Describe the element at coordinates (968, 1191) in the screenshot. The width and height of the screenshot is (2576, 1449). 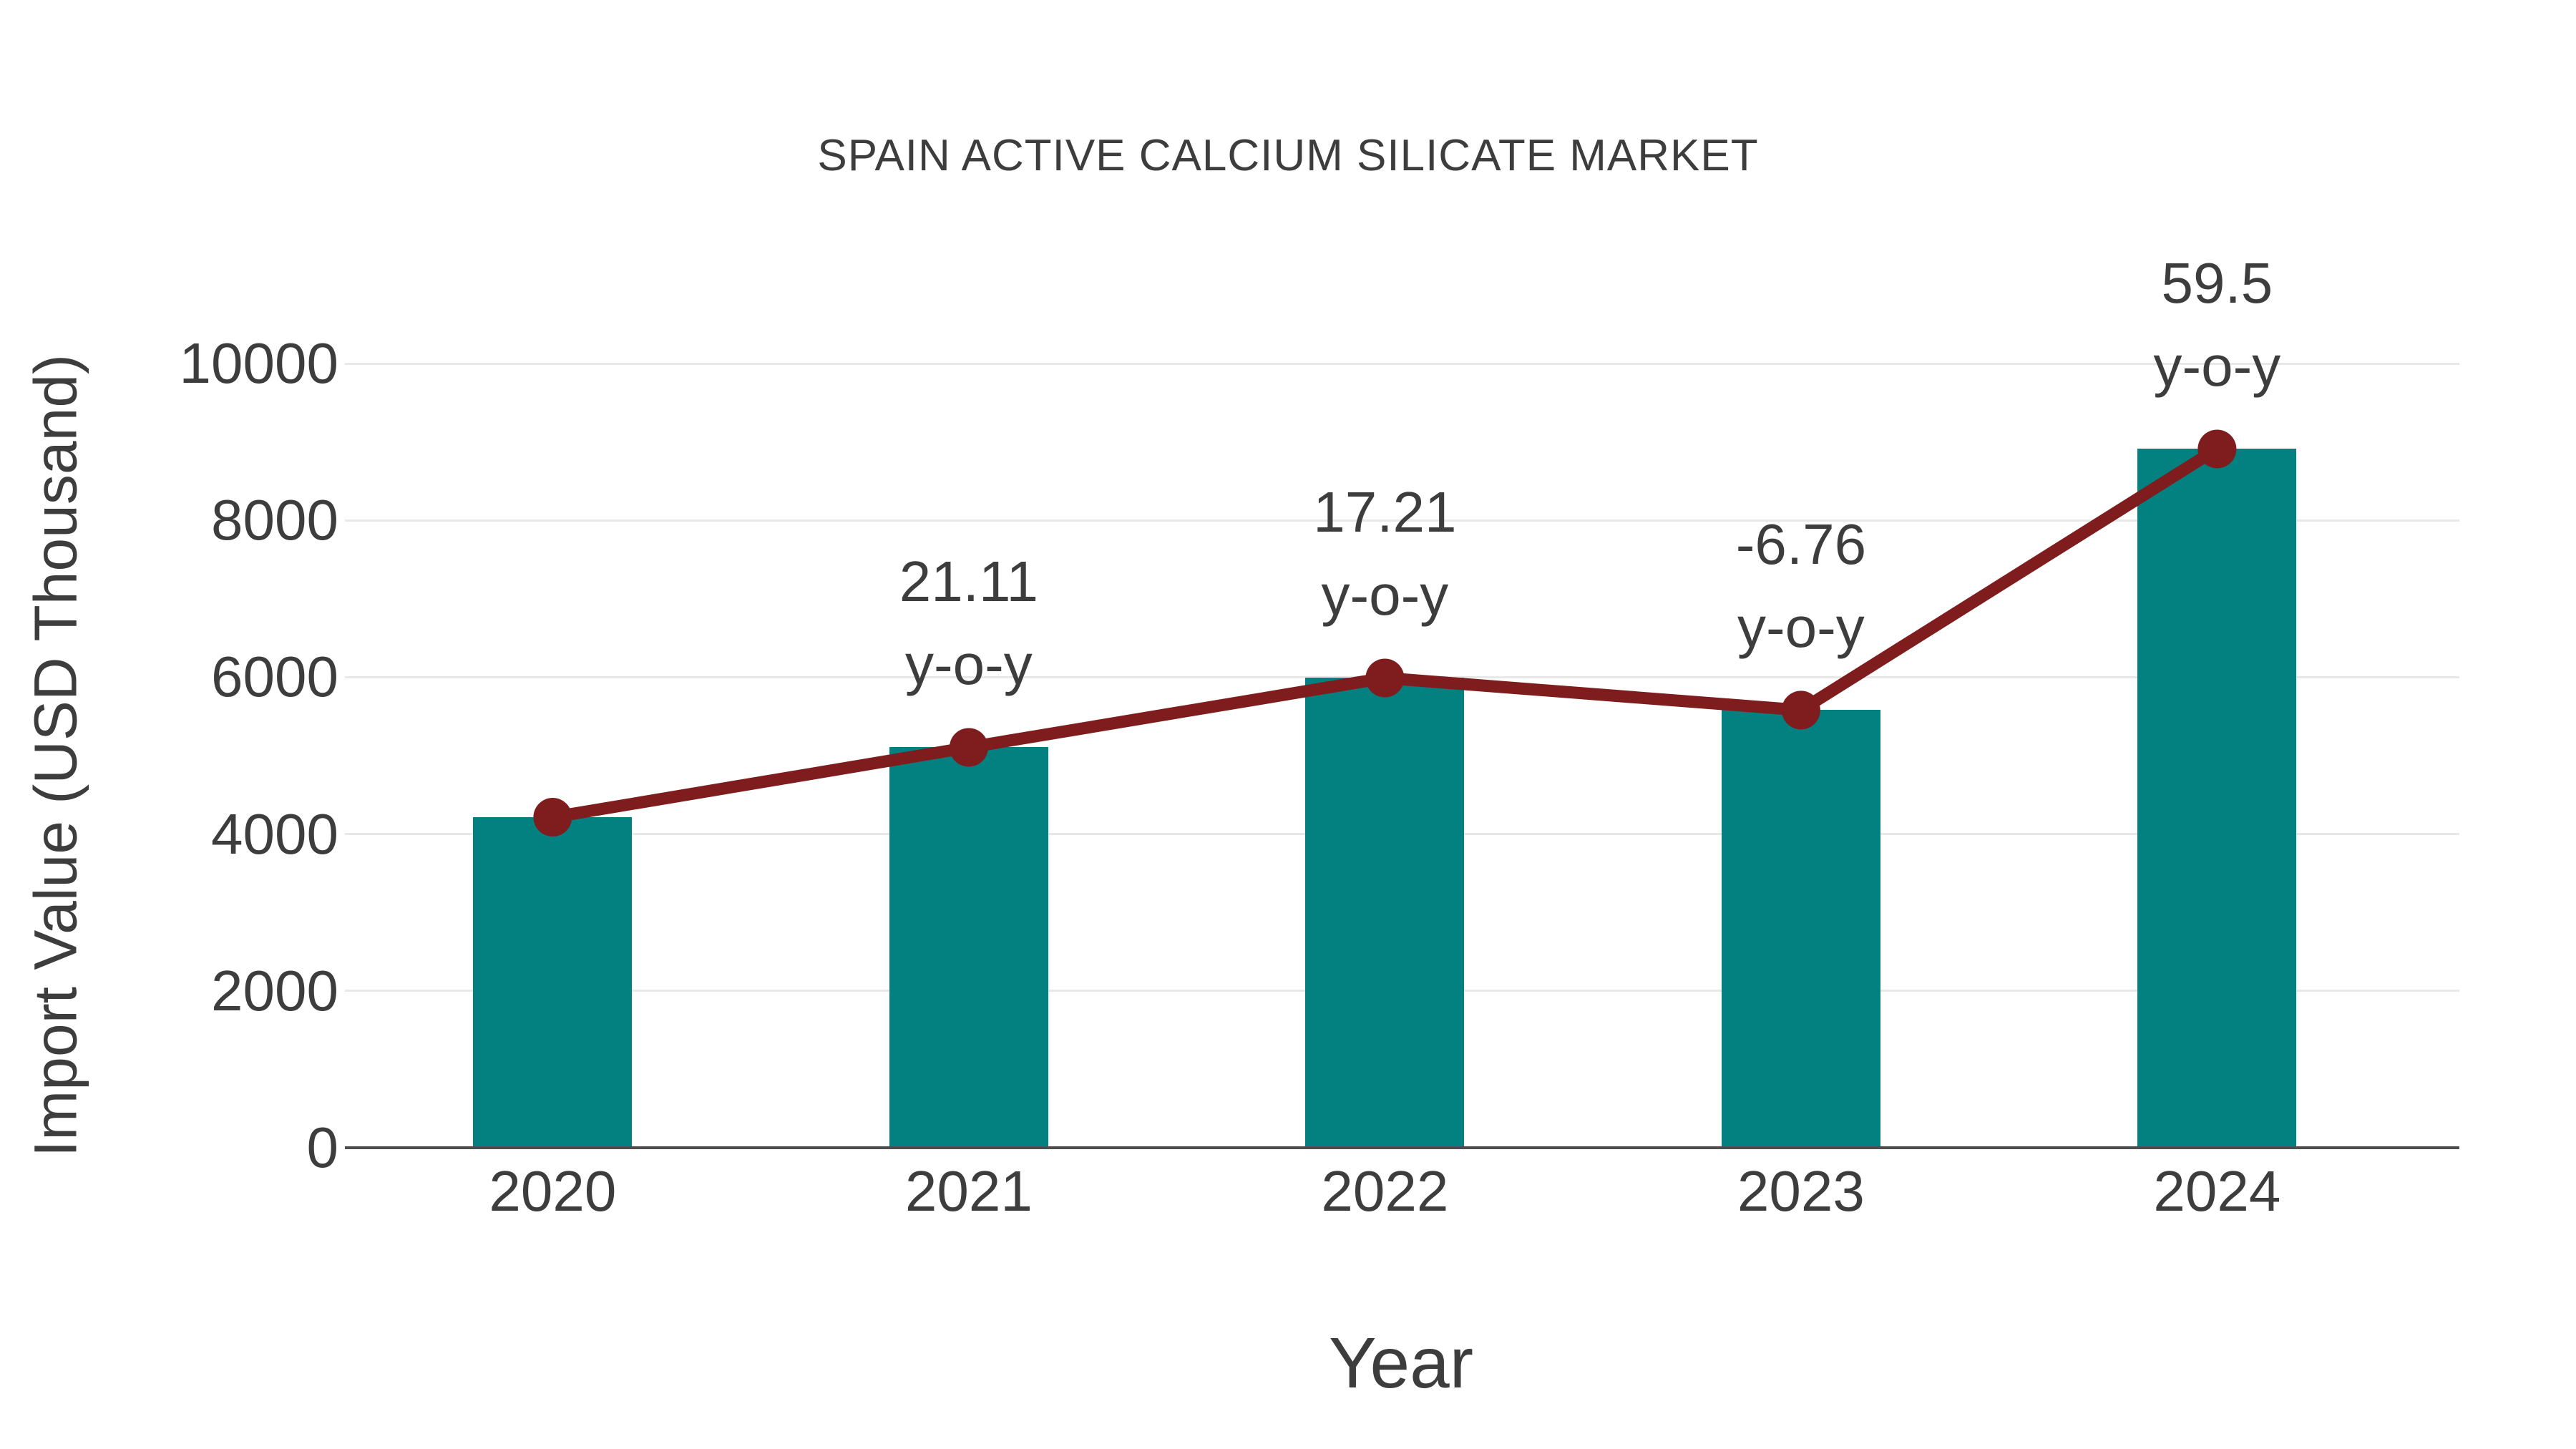
I see `x-tick-label: 2021` at that location.